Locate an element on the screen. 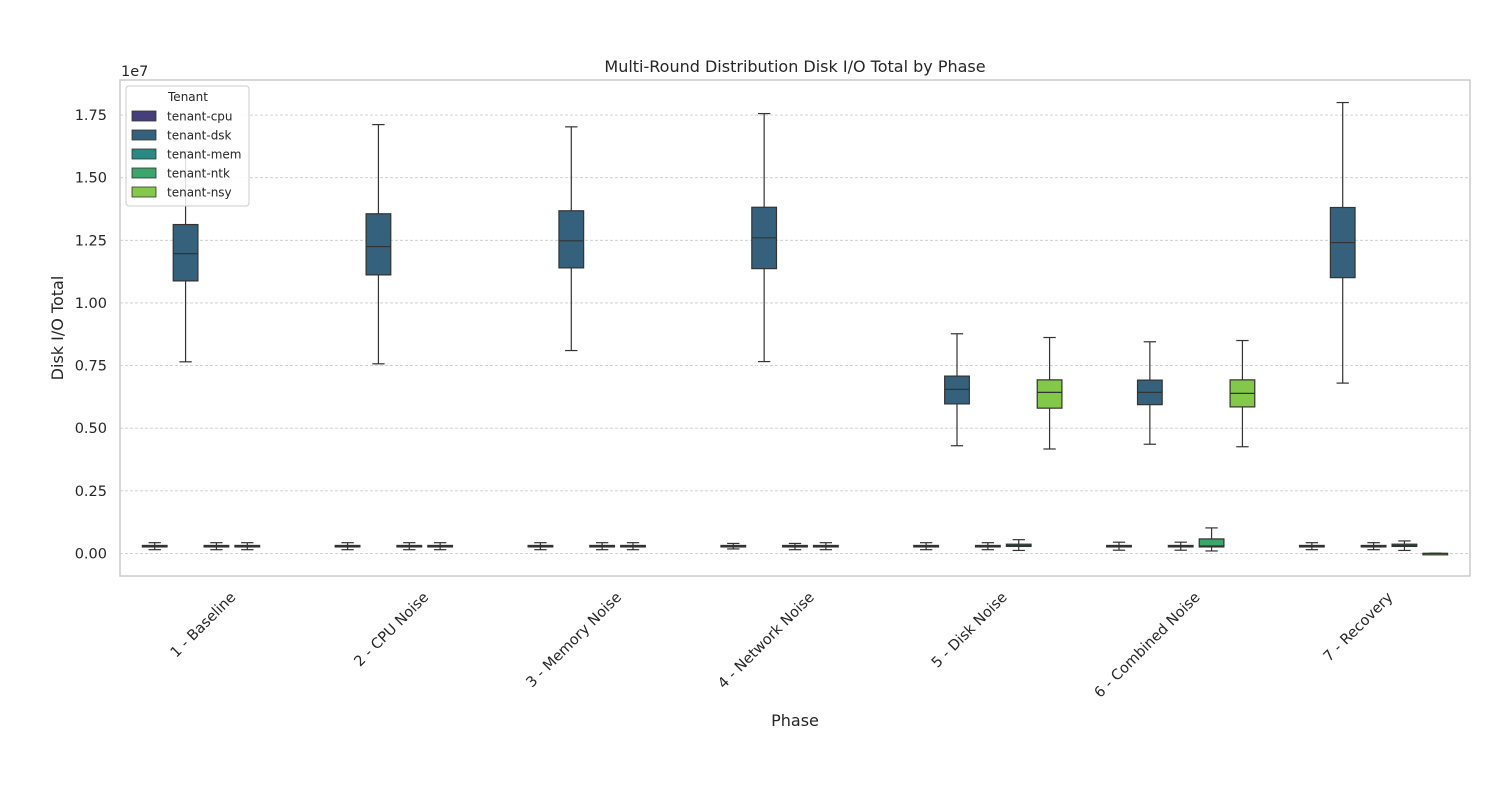 The width and height of the screenshot is (1500, 800). x-tick-label: 5 - Disk Noise is located at coordinates (970, 630).